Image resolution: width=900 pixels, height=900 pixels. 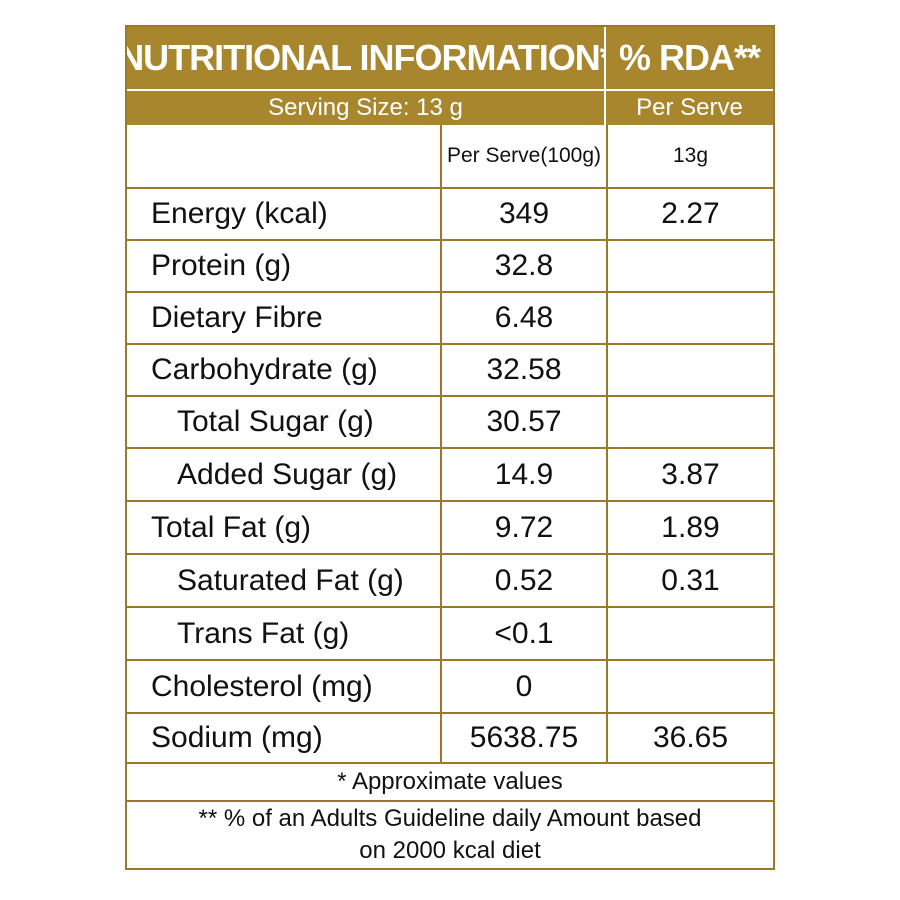 I want to click on rda-value: 0.31, so click(x=689, y=580).